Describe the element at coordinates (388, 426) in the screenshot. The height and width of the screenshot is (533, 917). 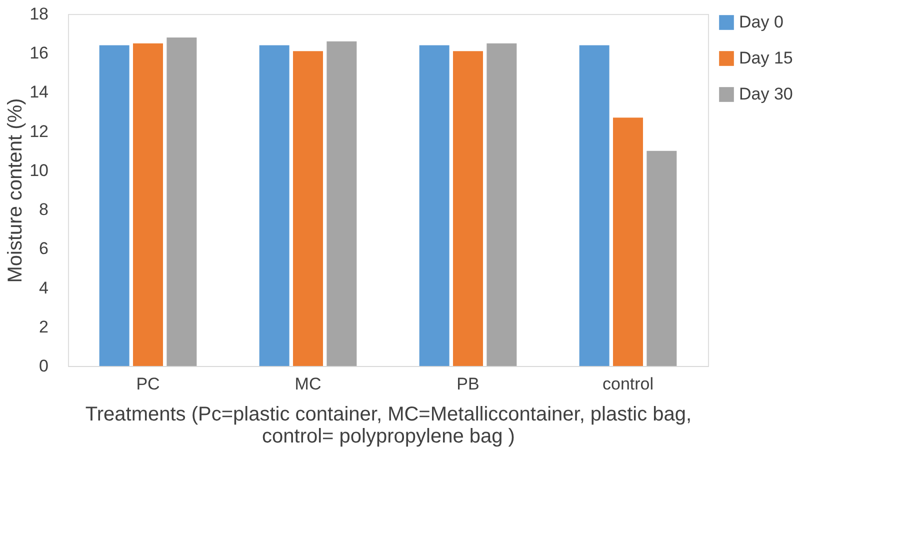
I see `x-axis-title: Treatments (Pc=plastic container, MC=Metalliccontainer, plastic bag, control= polypropylene bag )` at that location.